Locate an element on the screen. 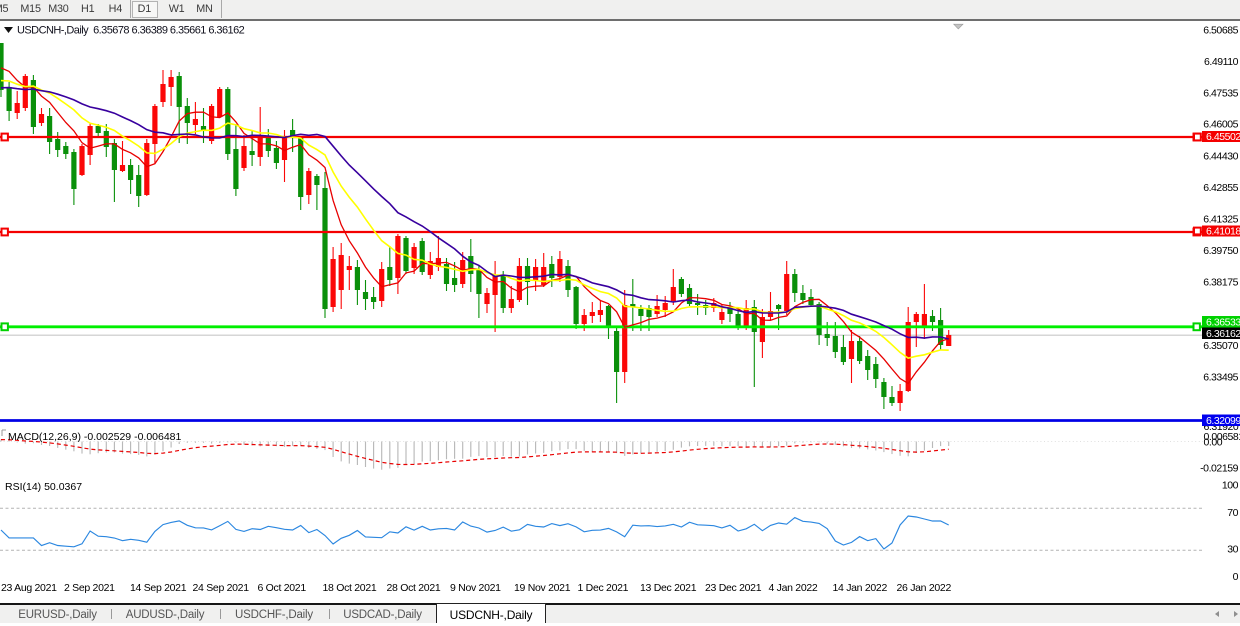 This screenshot has height=626, width=1240. svg-text: 13 Dec 2021 is located at coordinates (668, 588).